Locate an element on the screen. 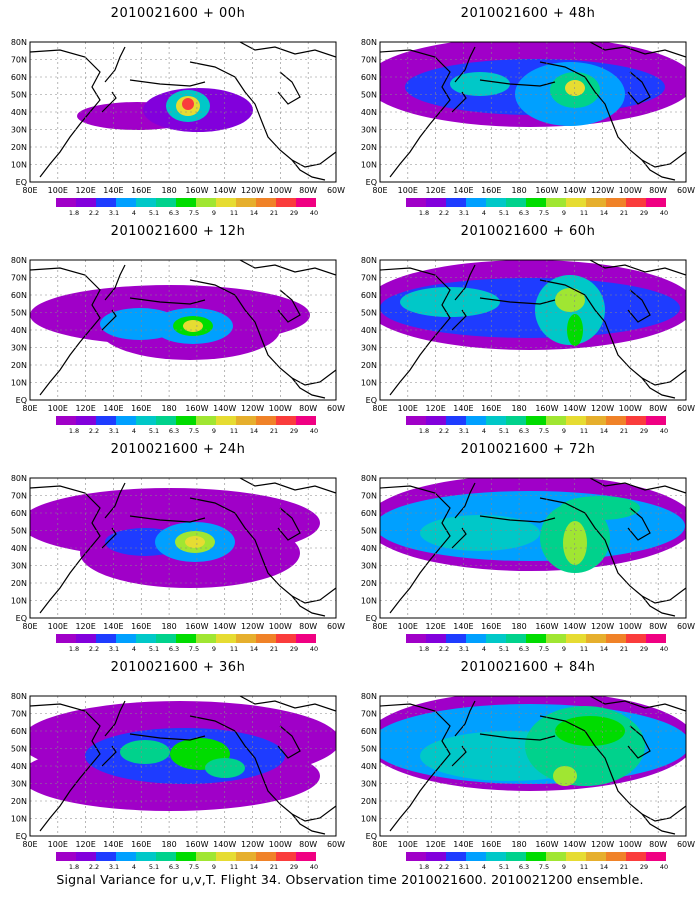 The image size is (700, 900). colorbar-label: 6.3 is located at coordinates (174, 649).